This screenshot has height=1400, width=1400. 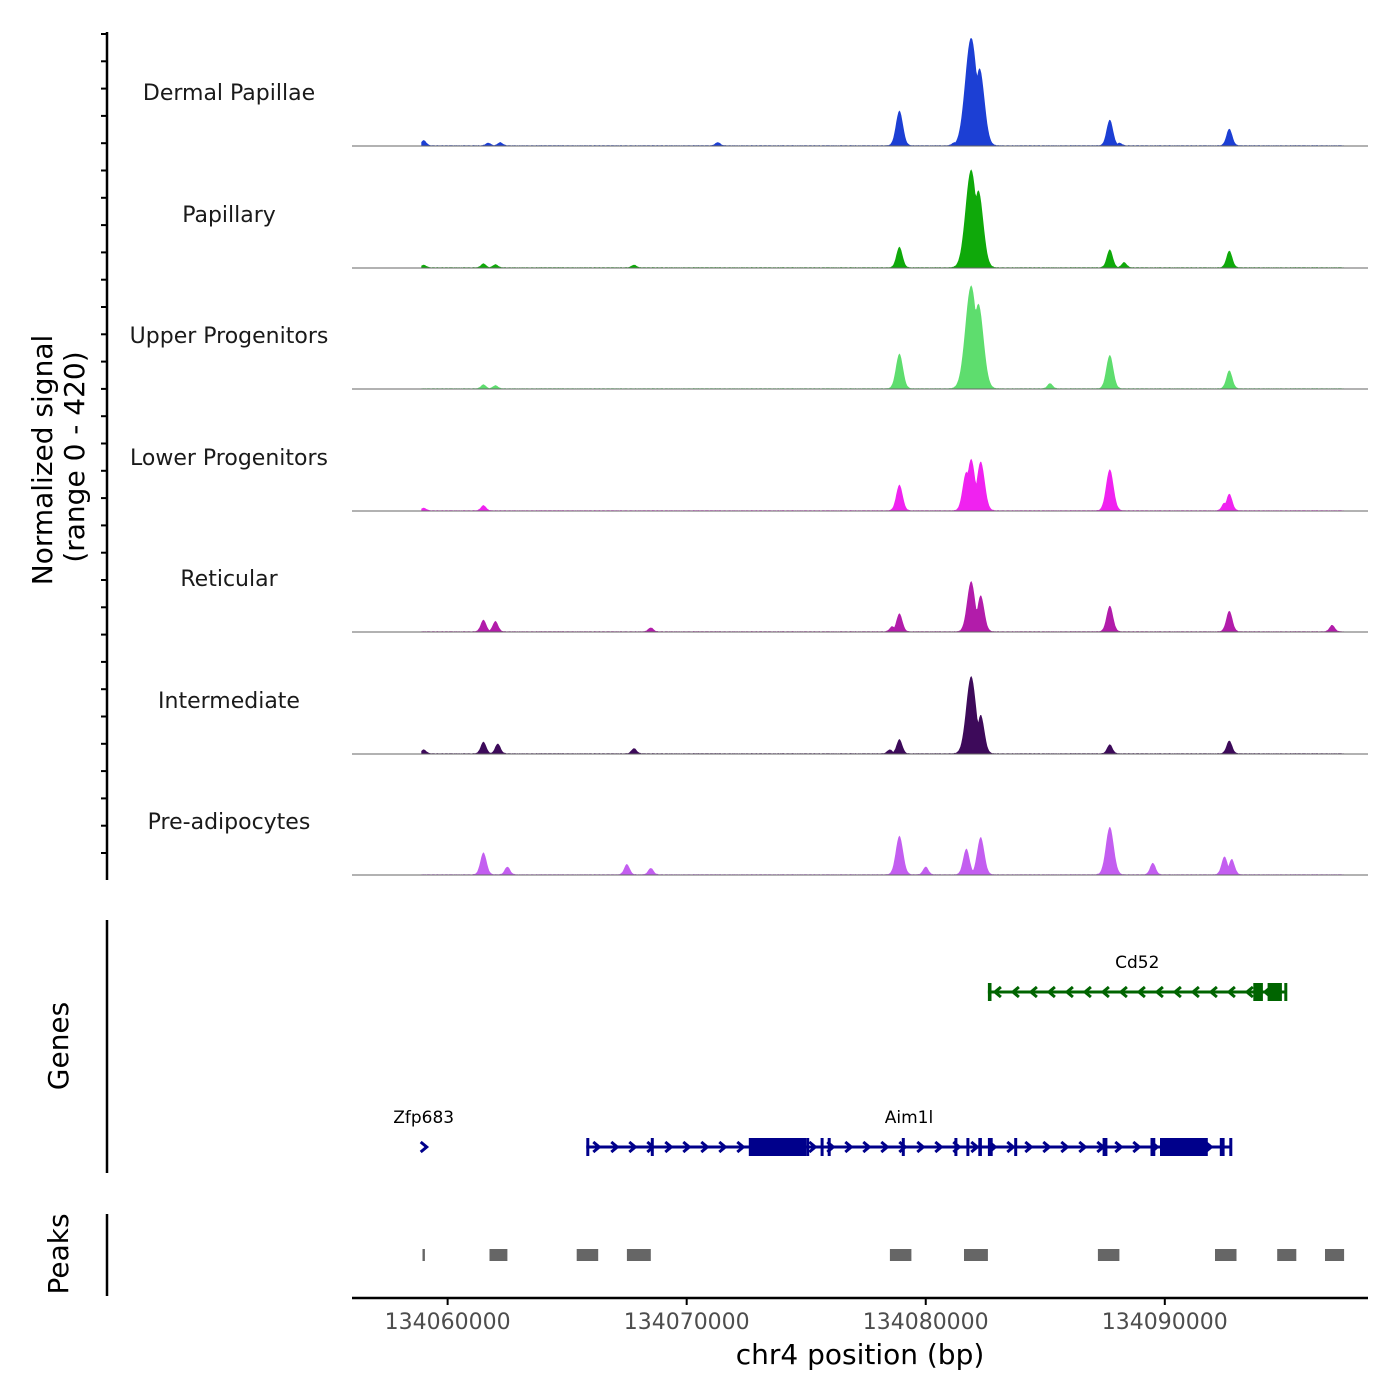 I want to click on gene-label: Zfp683, so click(x=423, y=1118).